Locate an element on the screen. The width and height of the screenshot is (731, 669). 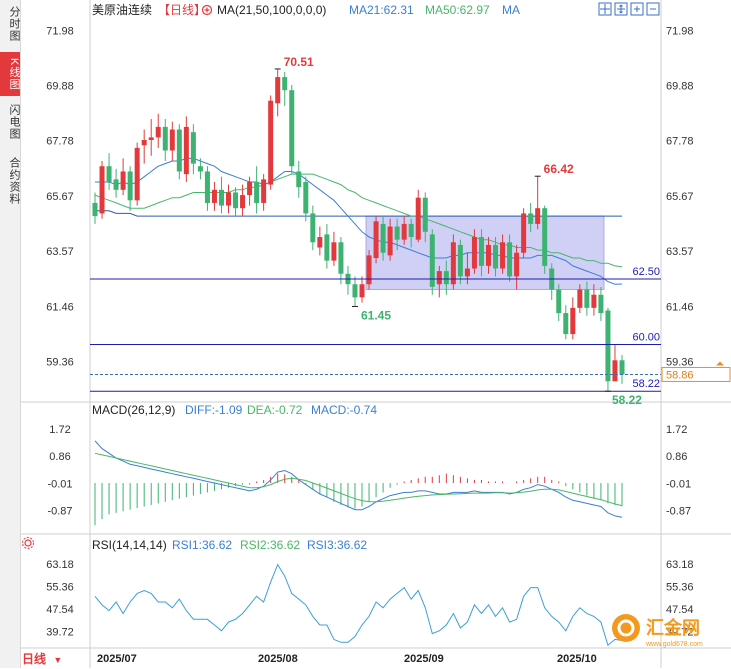
rsi-tick-right-0: 63.18 is located at coordinates (680, 565).